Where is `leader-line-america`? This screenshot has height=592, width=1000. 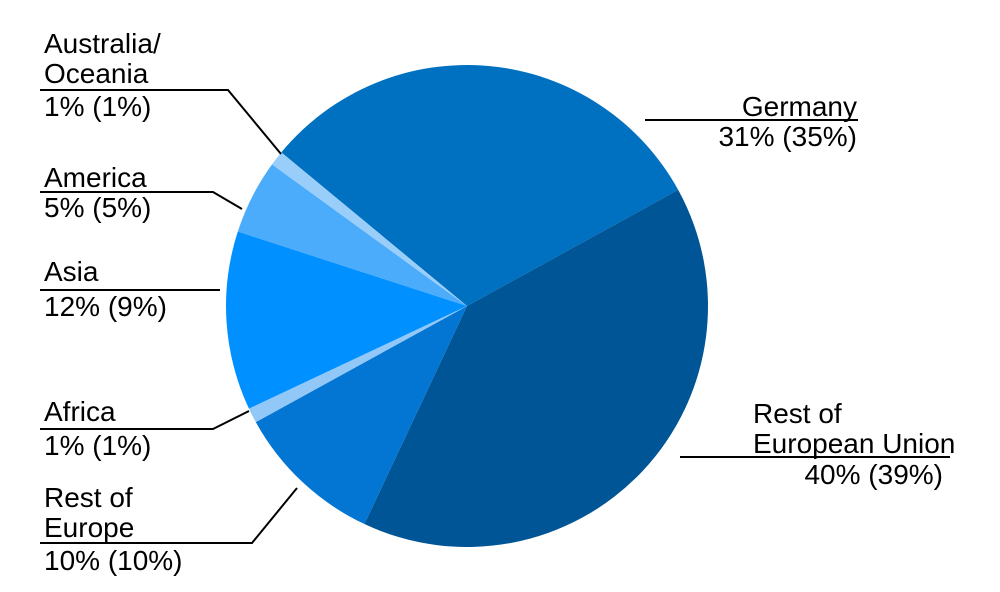 leader-line-america is located at coordinates (141, 200).